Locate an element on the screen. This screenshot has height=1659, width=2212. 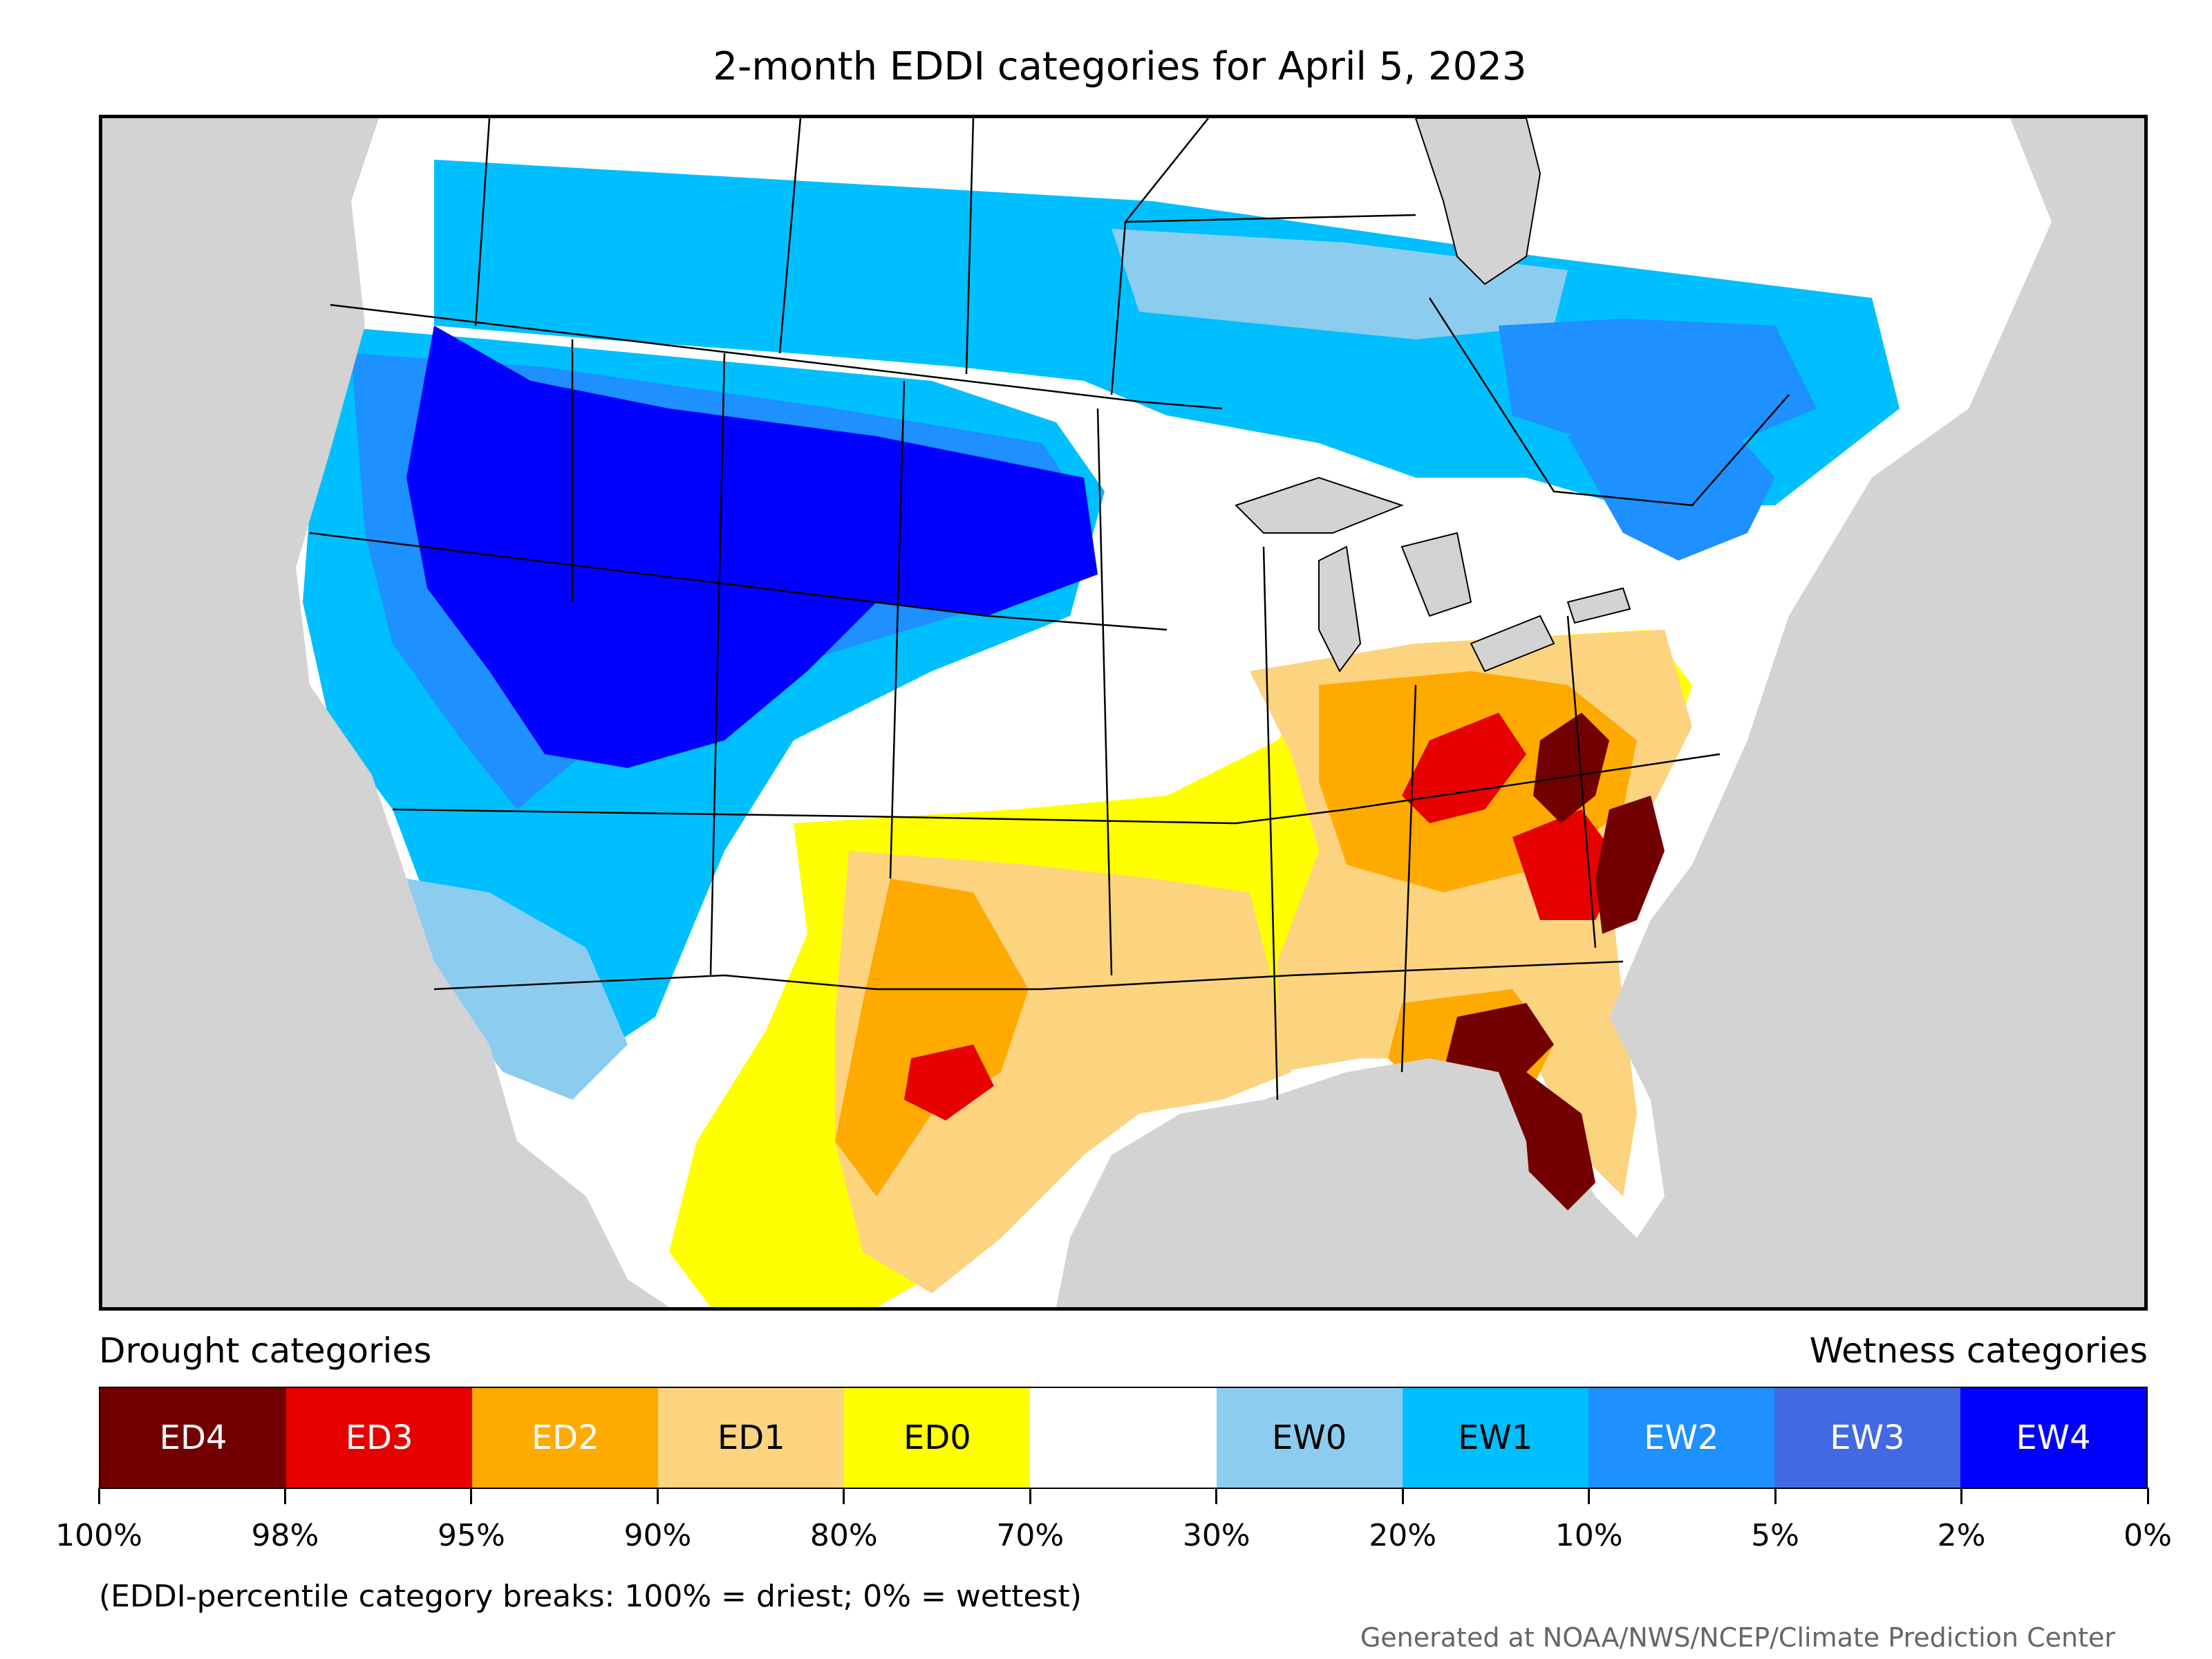
legend-label-ew0: EW0 is located at coordinates (1309, 1437).